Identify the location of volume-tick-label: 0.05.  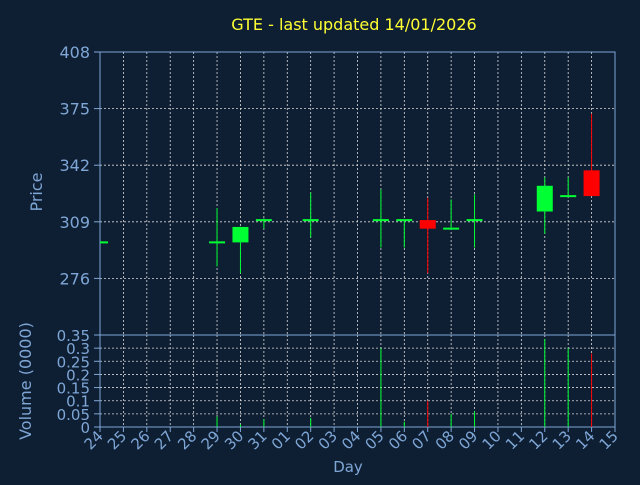
(73, 415).